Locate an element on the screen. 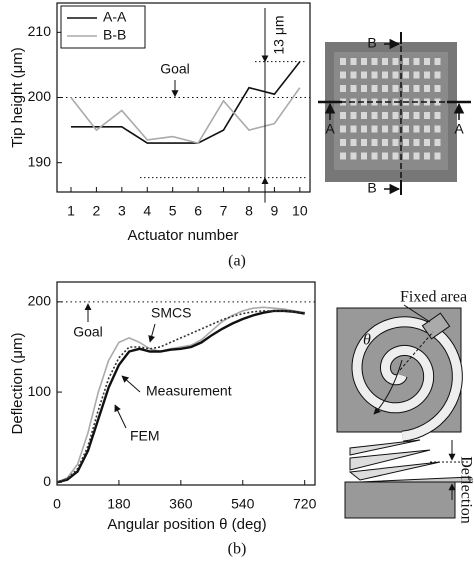  spiral-label: θ is located at coordinates (367, 340).